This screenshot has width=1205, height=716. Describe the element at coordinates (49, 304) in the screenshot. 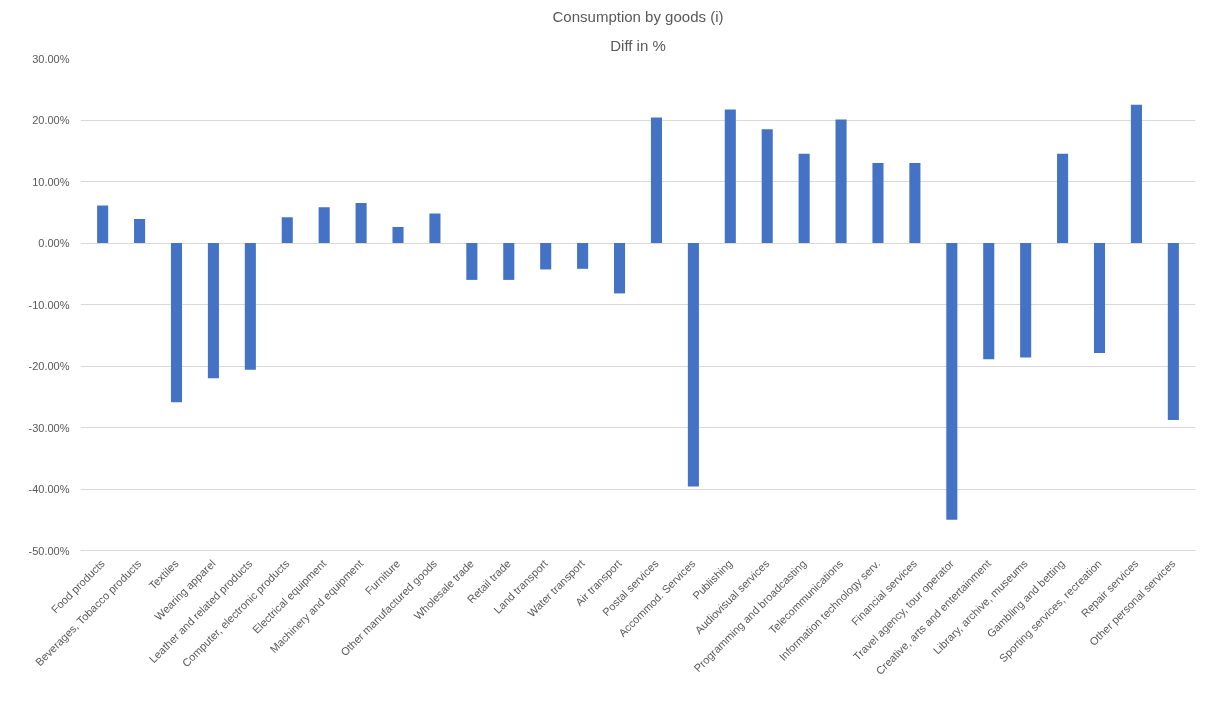

I see `y-tick-label: -10.00%` at that location.